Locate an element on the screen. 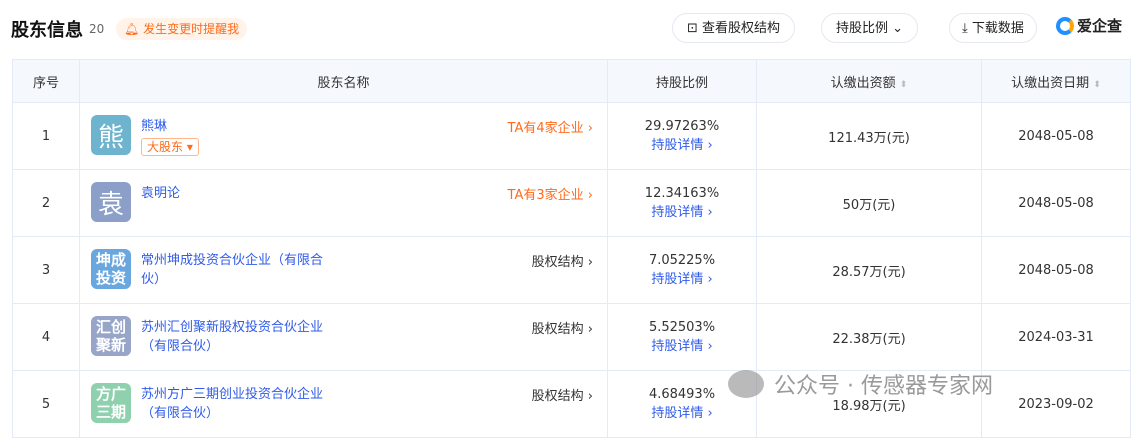 This screenshot has height=438, width=1144. right-link-label: TA有4家企业 is located at coordinates (545, 128).